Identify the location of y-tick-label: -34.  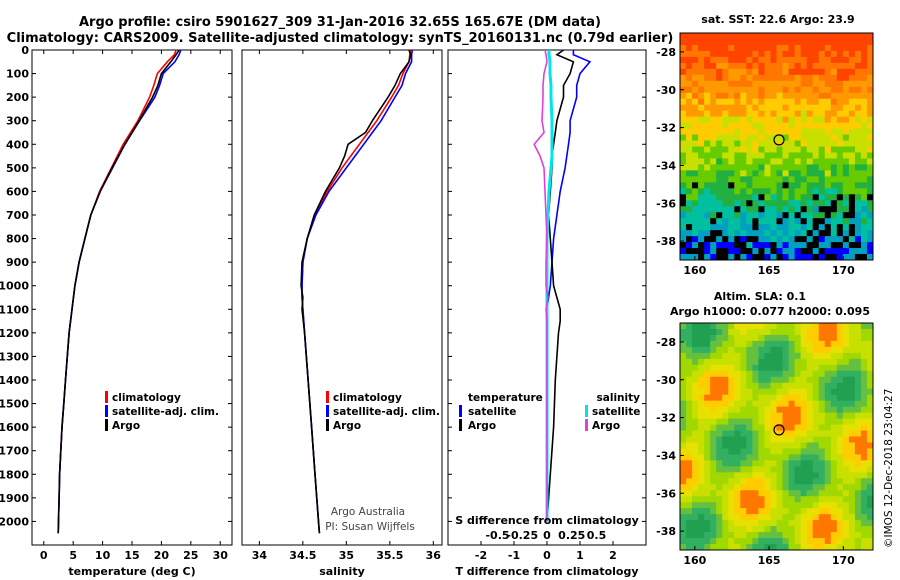
(666, 455).